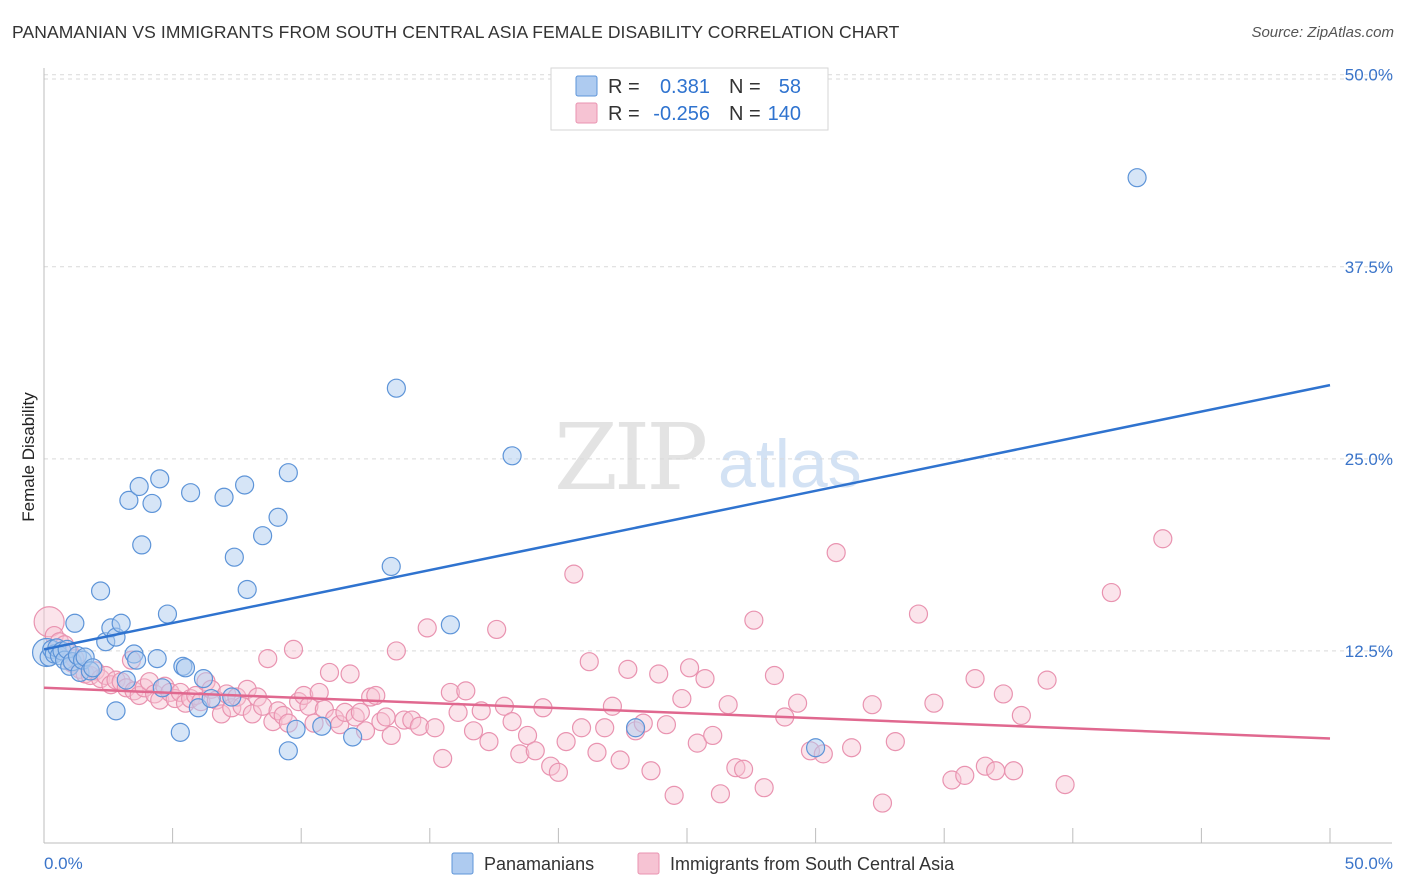 The height and width of the screenshot is (892, 1406). What do you see at coordinates (624, 114) in the screenshot?
I see `stats-r-label-pink: R =` at bounding box center [624, 114].